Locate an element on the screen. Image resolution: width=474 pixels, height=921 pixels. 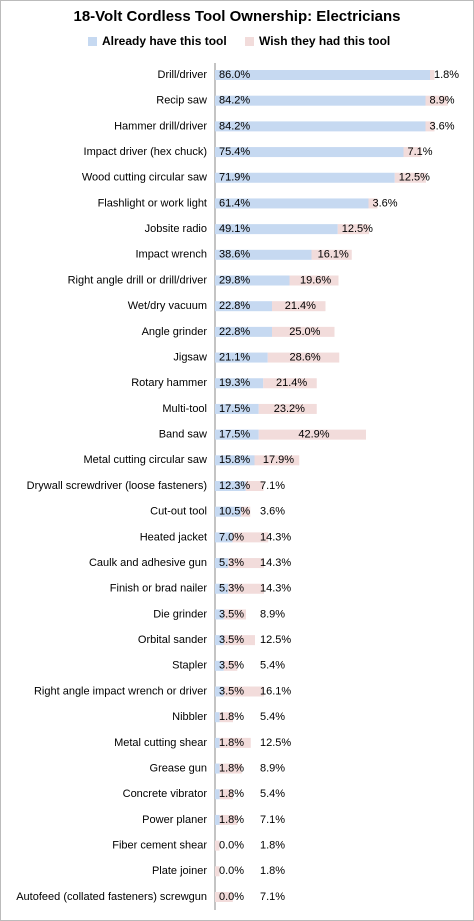
data-label: 71.9% is located at coordinates (234, 178).